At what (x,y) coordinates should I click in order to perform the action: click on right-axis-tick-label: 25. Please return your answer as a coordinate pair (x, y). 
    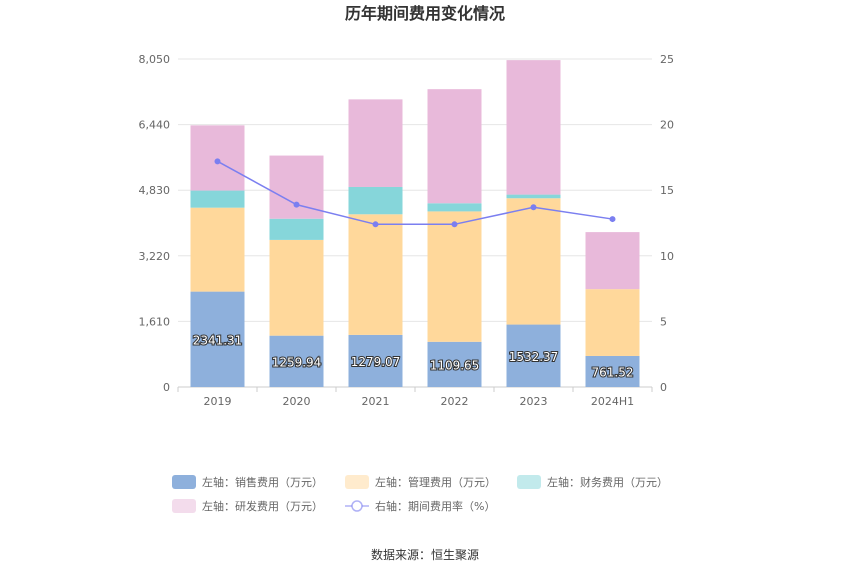
    Looking at the image, I should click on (667, 59).